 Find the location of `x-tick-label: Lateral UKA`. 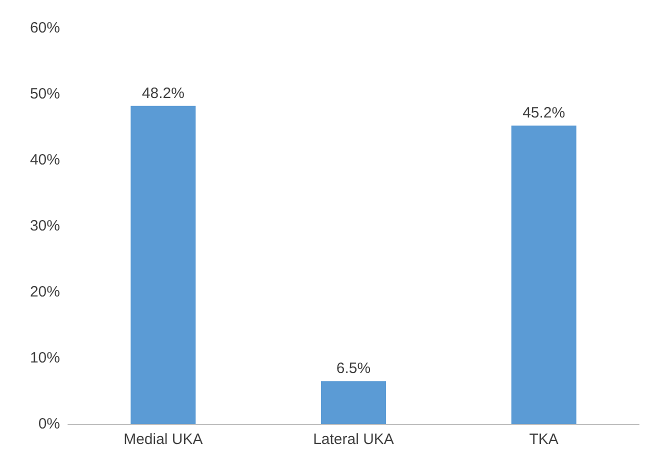

x-tick-label: Lateral UKA is located at coordinates (353, 439).